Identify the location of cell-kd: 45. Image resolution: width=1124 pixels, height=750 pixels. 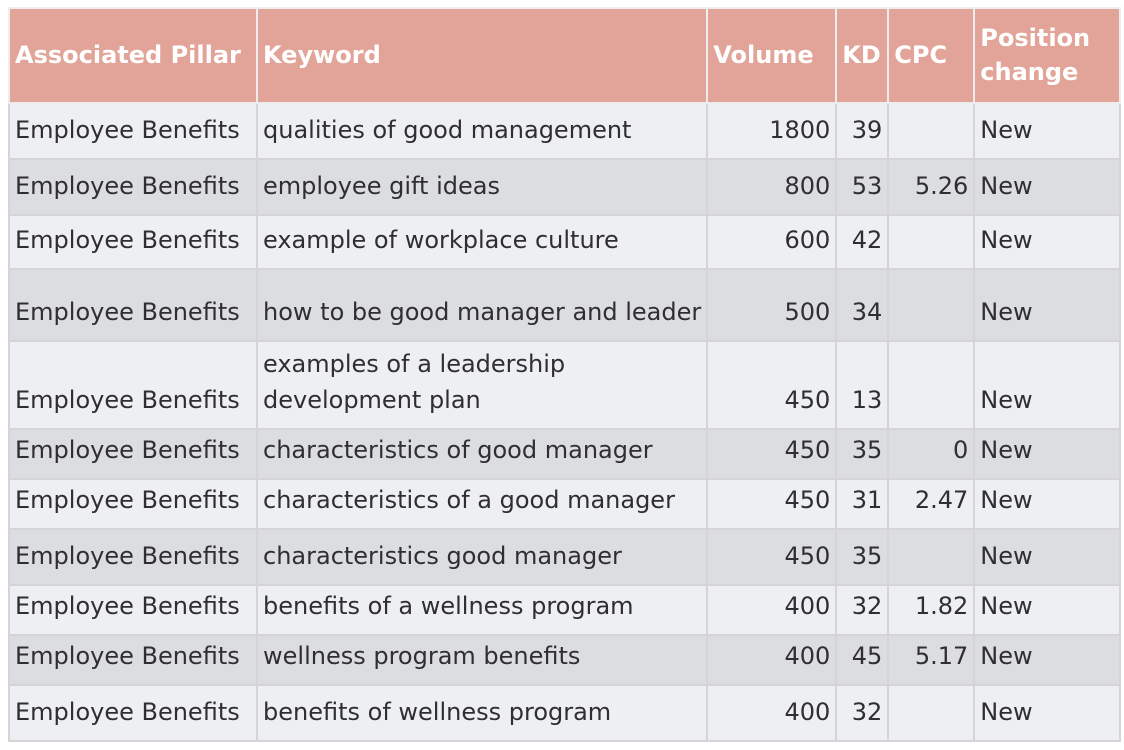
(862, 660).